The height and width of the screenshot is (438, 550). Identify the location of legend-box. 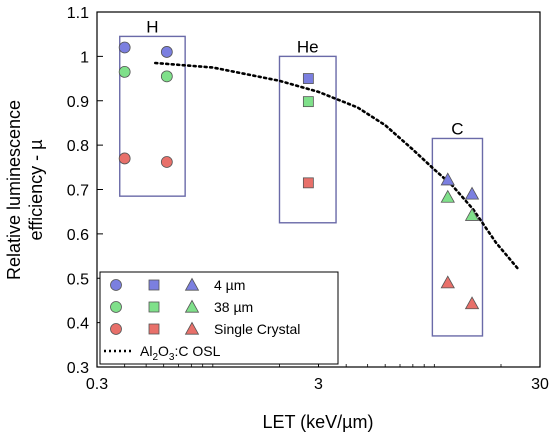
(219, 318).